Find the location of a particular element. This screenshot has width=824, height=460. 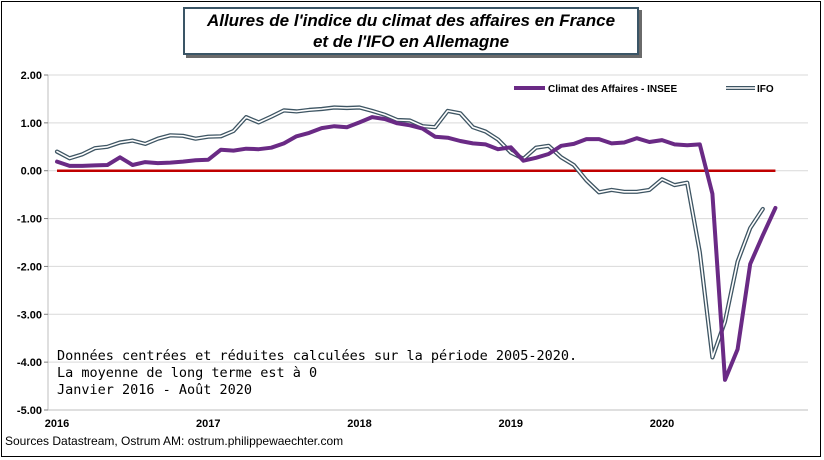

annotation-line-2: La moyenne de long terme est à 0 is located at coordinates (187, 373).